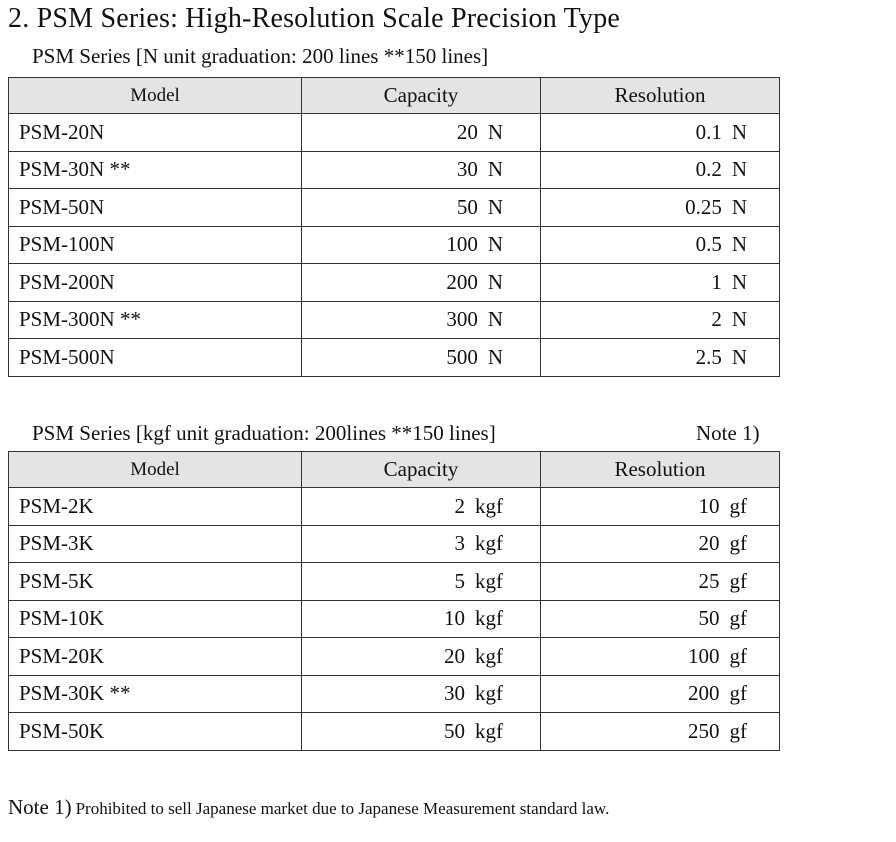  What do you see at coordinates (708, 244) in the screenshot?
I see `resolution-value: 0.5` at bounding box center [708, 244].